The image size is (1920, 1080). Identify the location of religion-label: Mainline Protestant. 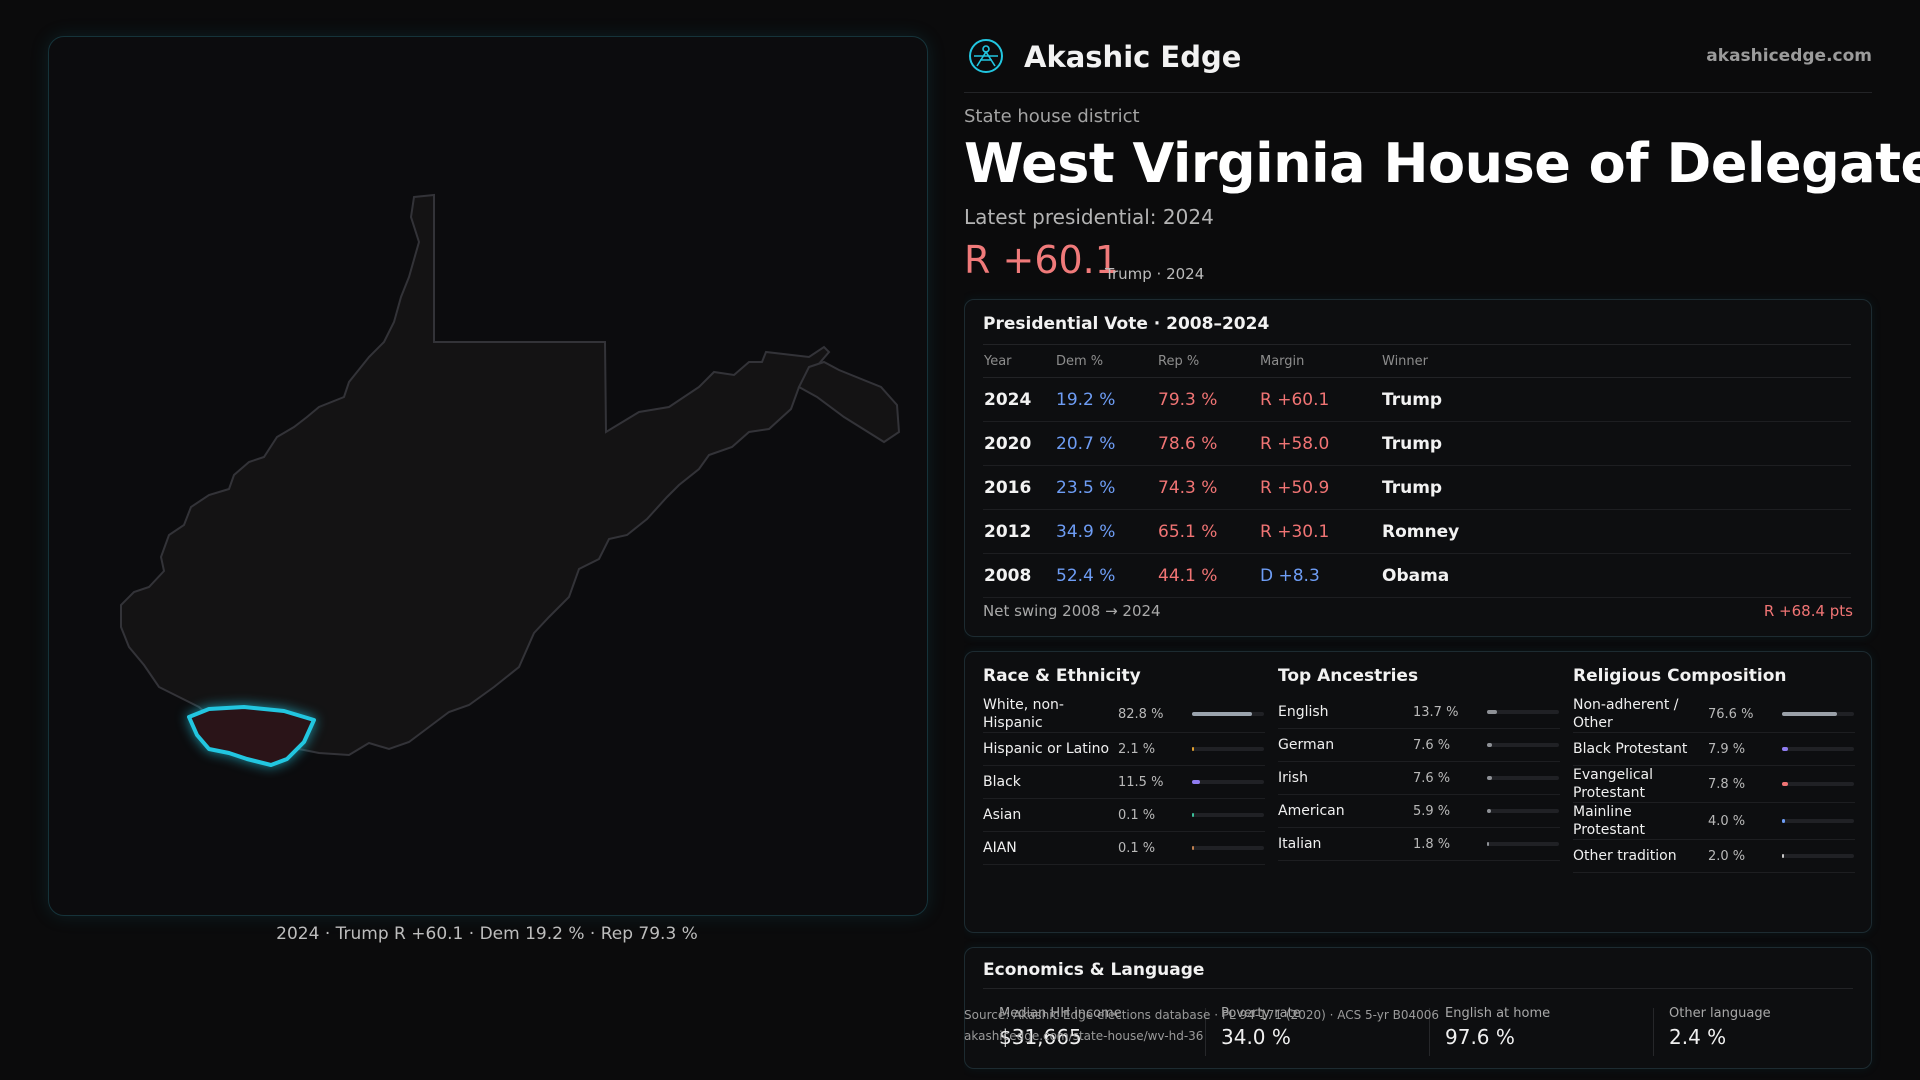
(1609, 821).